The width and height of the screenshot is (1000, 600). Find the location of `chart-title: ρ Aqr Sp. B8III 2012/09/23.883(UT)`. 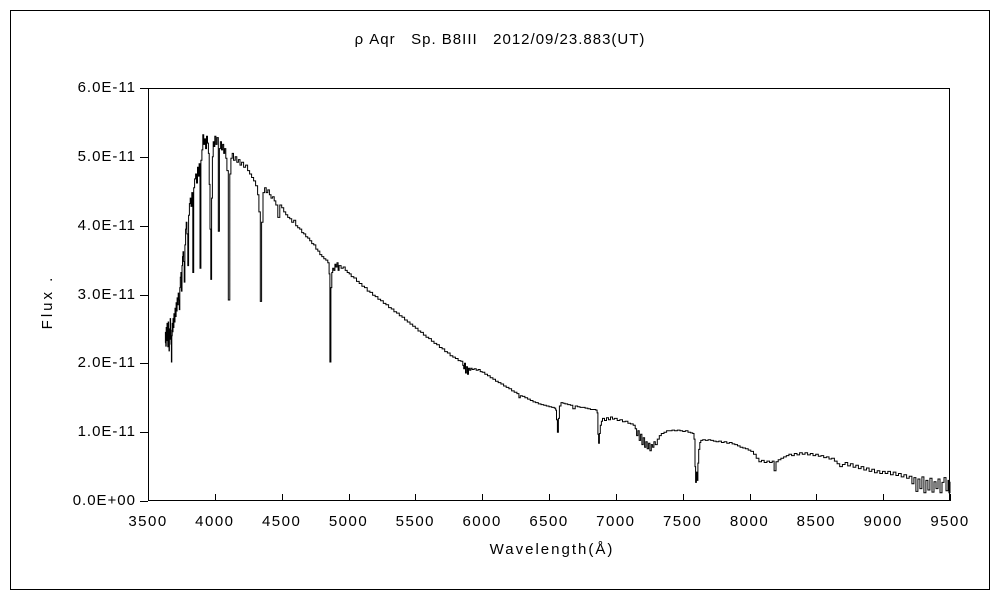

chart-title: ρ Aqr Sp. B8III 2012/09/23.883(UT) is located at coordinates (500, 39).